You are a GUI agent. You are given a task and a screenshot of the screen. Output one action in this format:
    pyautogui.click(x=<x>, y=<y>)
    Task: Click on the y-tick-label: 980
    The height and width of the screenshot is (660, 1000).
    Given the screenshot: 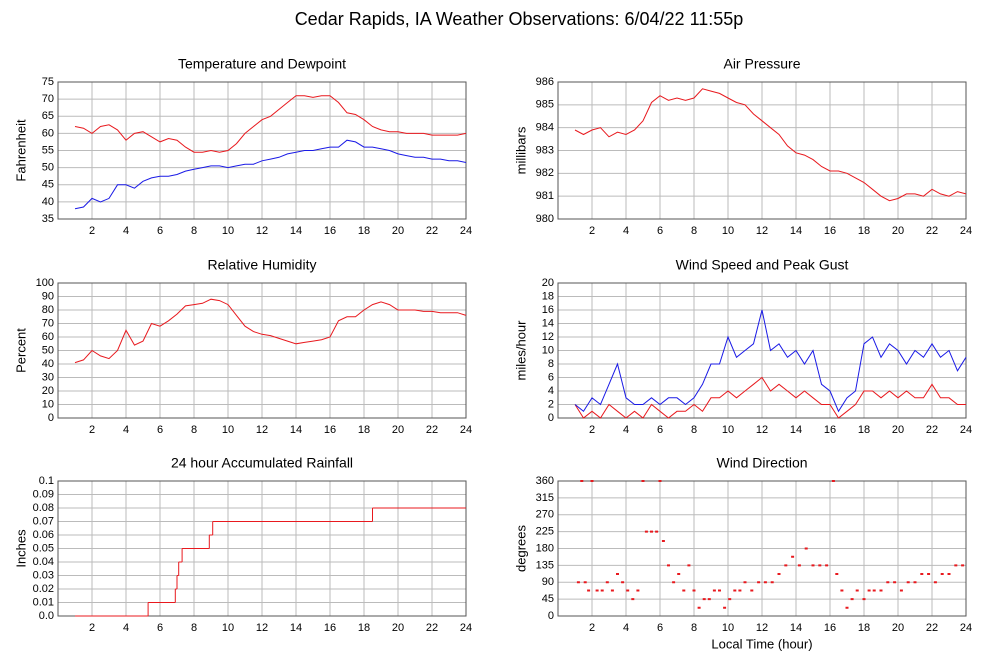 What is the action you would take?
    pyautogui.click(x=545, y=219)
    